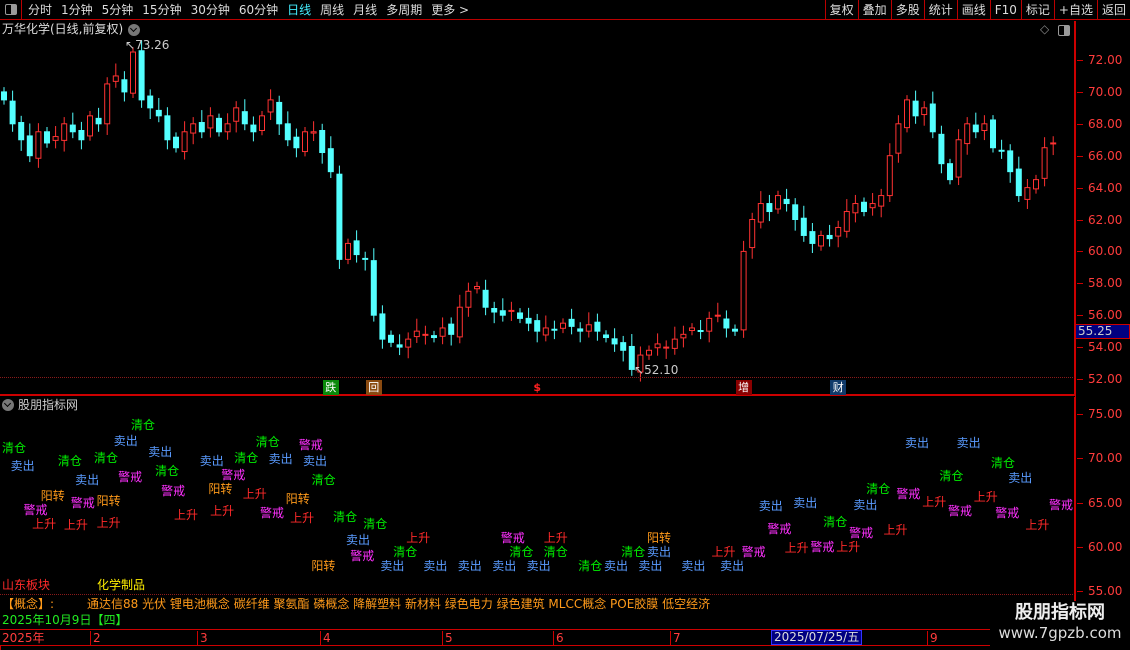  Describe the element at coordinates (332, 10) in the screenshot. I see `period-tab: 周线` at that location.